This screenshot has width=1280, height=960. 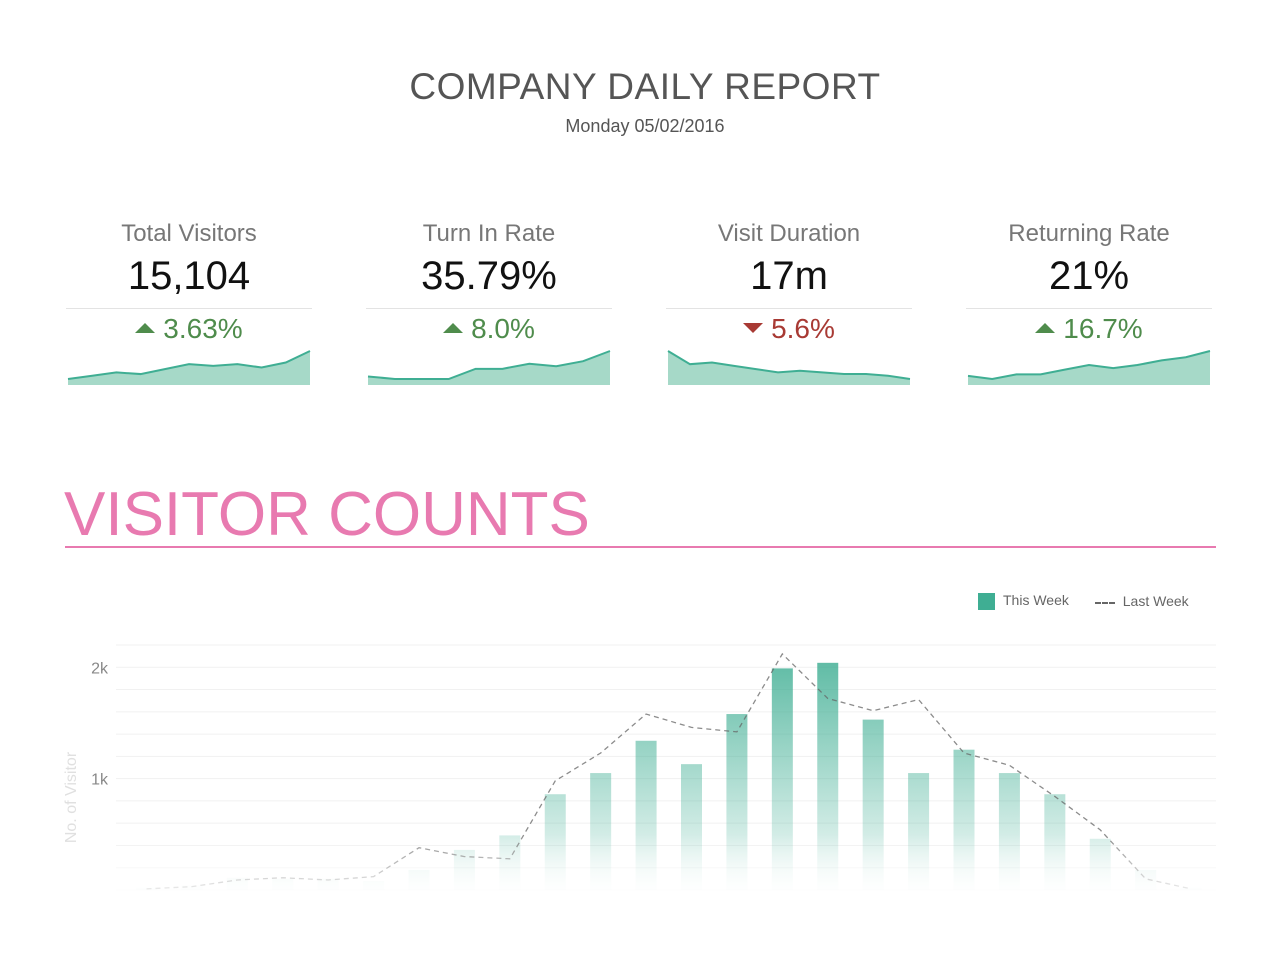 What do you see at coordinates (71, 797) in the screenshot?
I see `y-axis-label: No. of Visitor` at bounding box center [71, 797].